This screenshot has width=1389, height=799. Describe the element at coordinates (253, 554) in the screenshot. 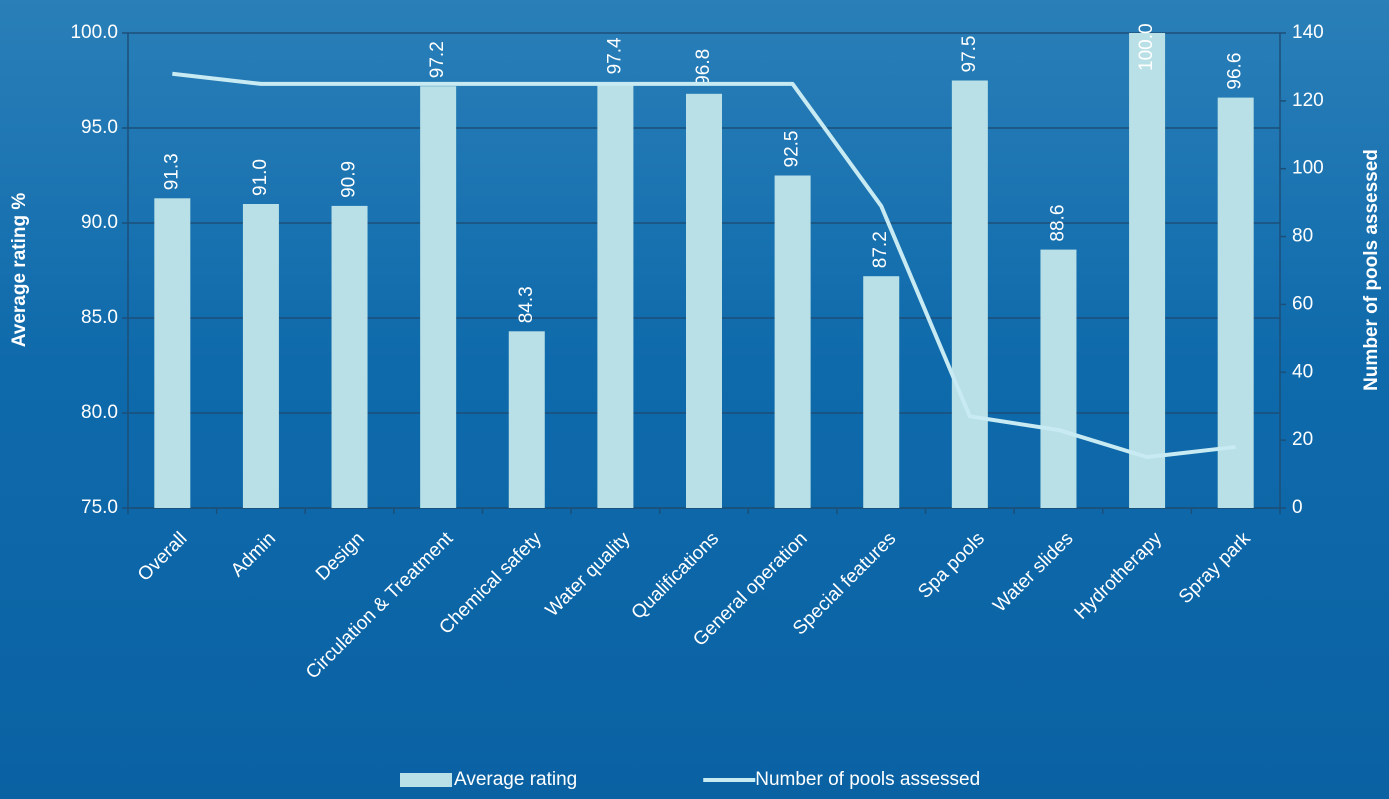

I see `x-tick-label: Admin` at that location.